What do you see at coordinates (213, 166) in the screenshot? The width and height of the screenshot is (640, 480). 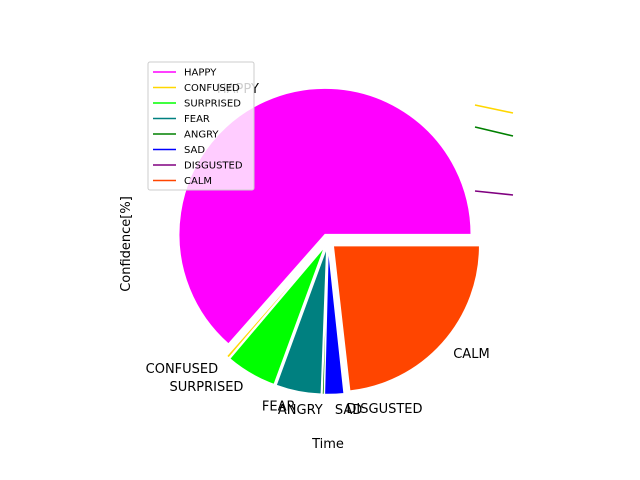 I see `legend-label-disgusted: DISGUSTED` at bounding box center [213, 166].